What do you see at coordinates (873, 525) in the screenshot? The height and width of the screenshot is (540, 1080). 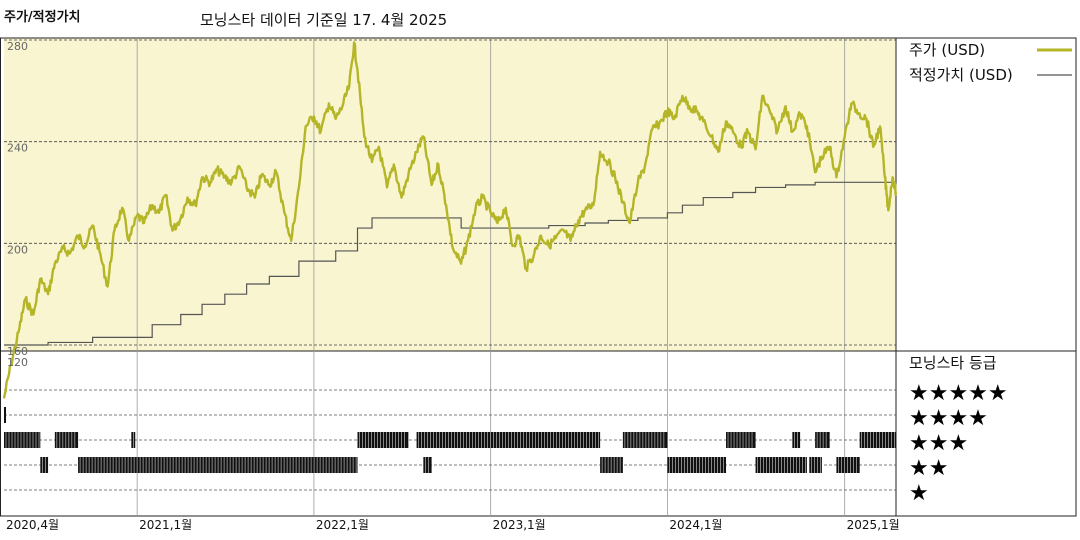 I see `x-tick-label: 2025,1월` at bounding box center [873, 525].